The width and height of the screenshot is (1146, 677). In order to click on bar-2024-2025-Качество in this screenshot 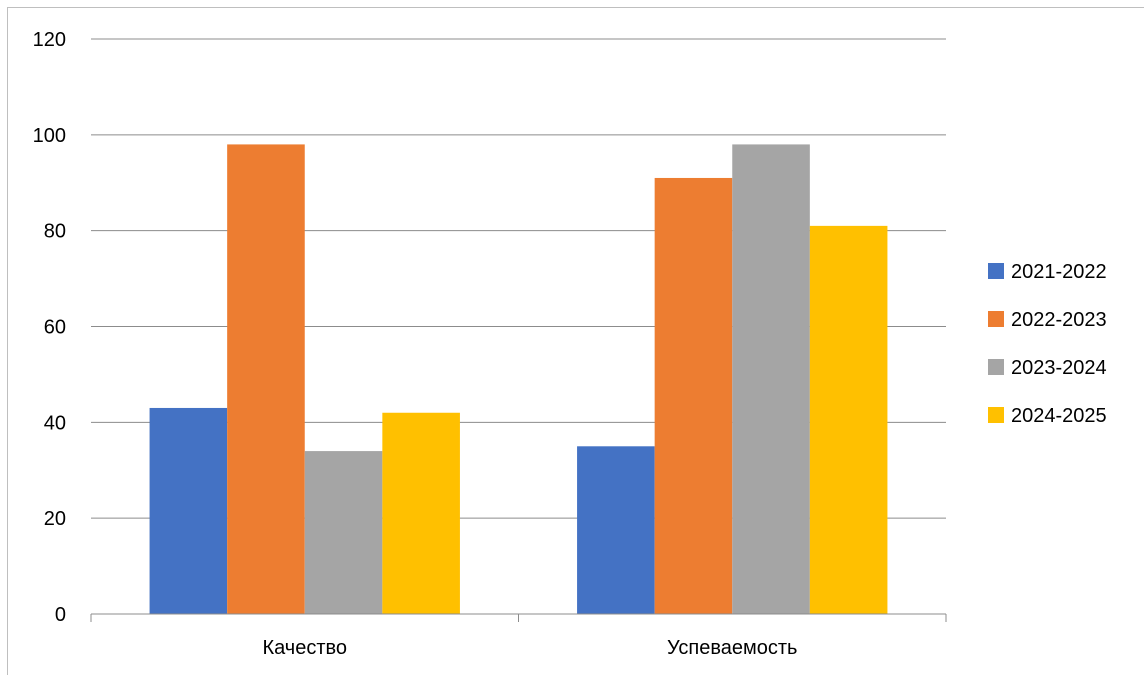, I will do `click(421, 513)`.